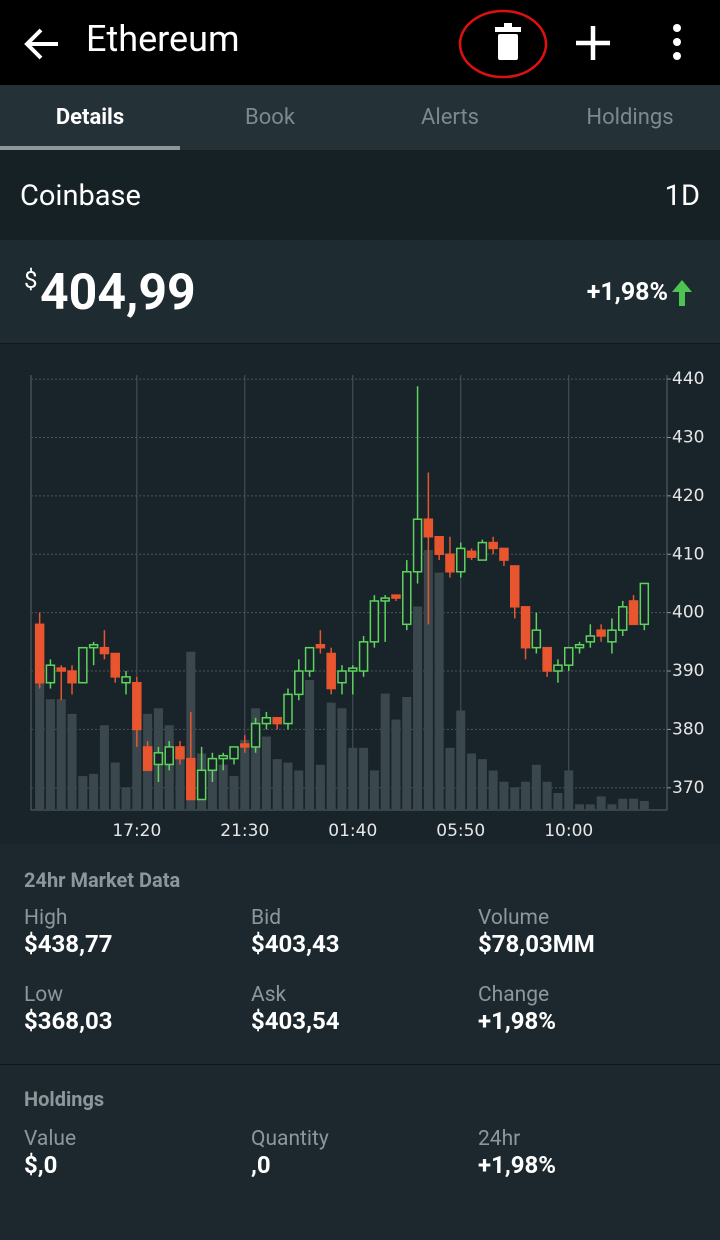 This screenshot has width=720, height=1240. Describe the element at coordinates (80, 196) in the screenshot. I see `exchange-name: Coinbase` at that location.